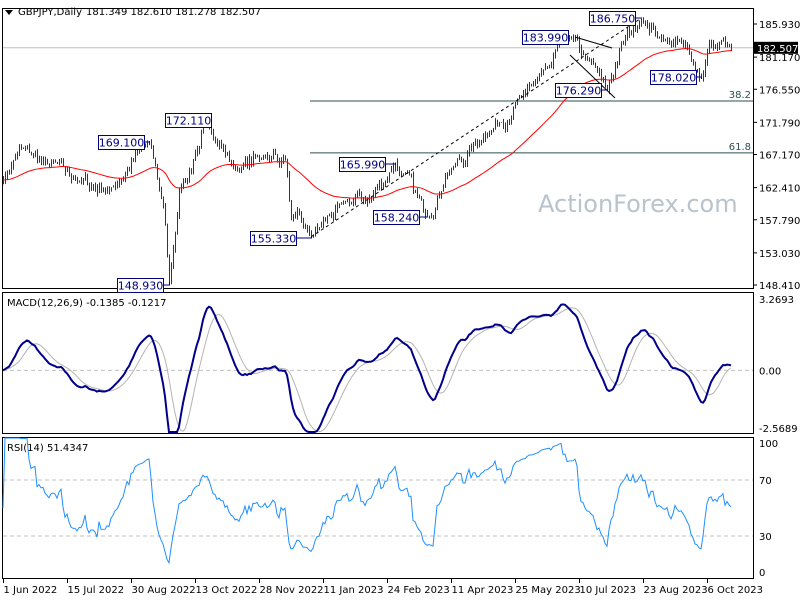  I want to click on macd-tick-label: 0.00, so click(770, 371).